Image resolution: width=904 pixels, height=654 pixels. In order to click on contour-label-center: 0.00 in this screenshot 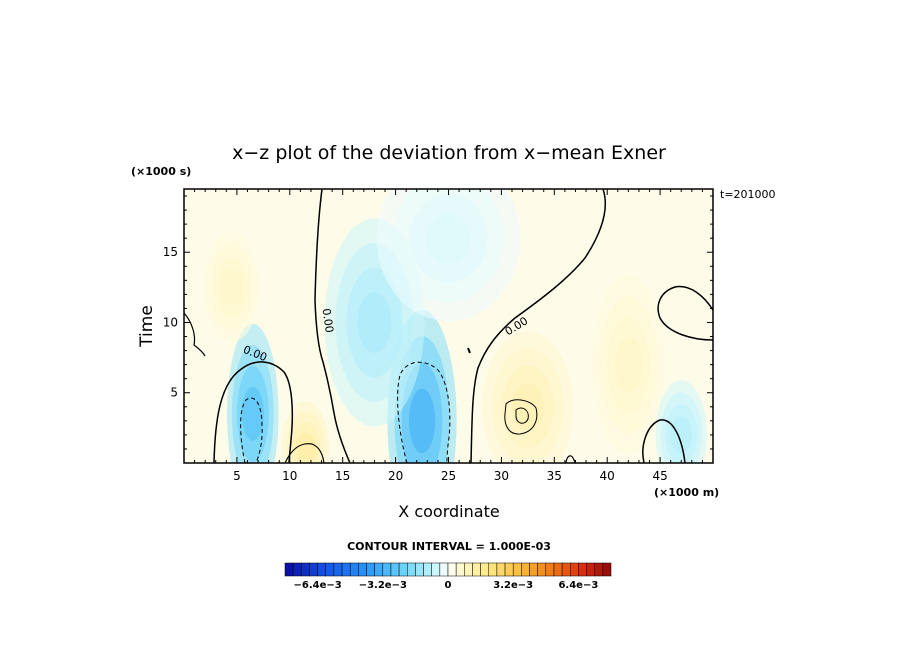, I will do `click(328, 321)`.